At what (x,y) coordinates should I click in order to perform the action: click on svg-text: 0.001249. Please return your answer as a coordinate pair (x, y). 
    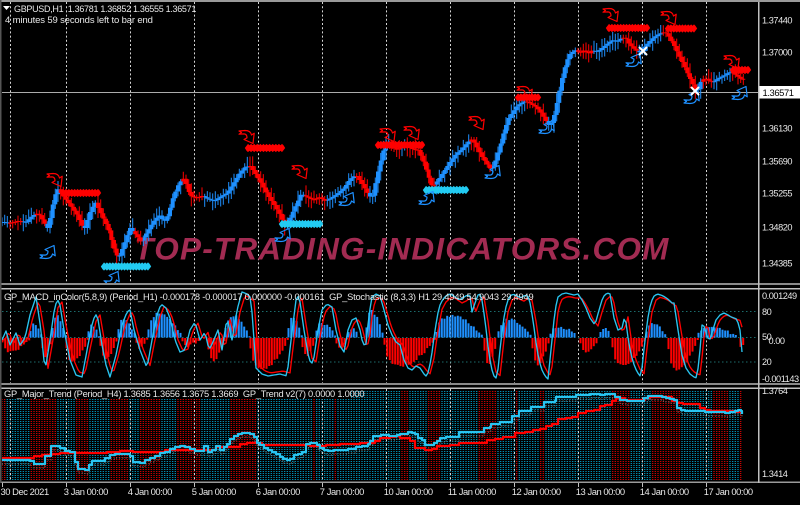
    Looking at the image, I should click on (779, 296).